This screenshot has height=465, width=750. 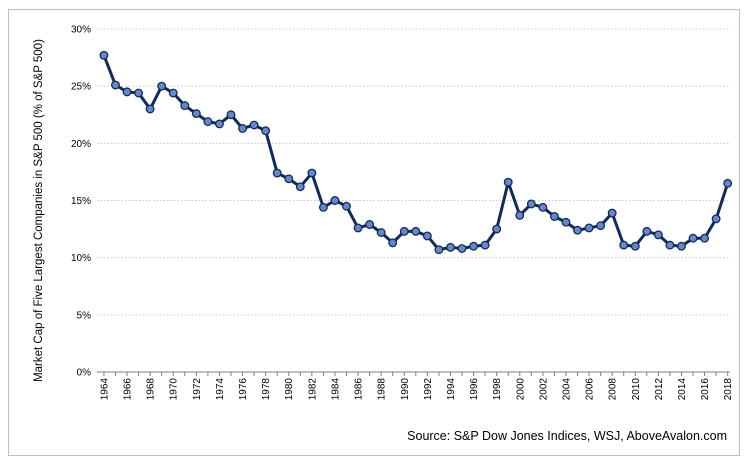 What do you see at coordinates (590, 389) in the screenshot?
I see `x-tick-label: 2006` at bounding box center [590, 389].